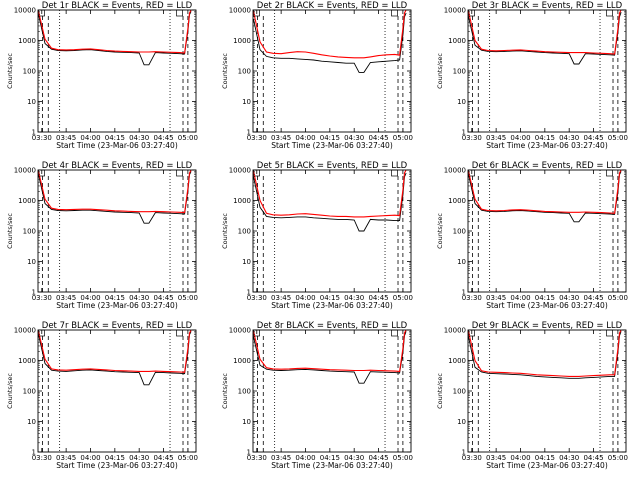 The image size is (640, 480). What do you see at coordinates (547, 6) in the screenshot?
I see `panel-title: Det 3r BLACK = Events, RED = LLD` at bounding box center [547, 6].